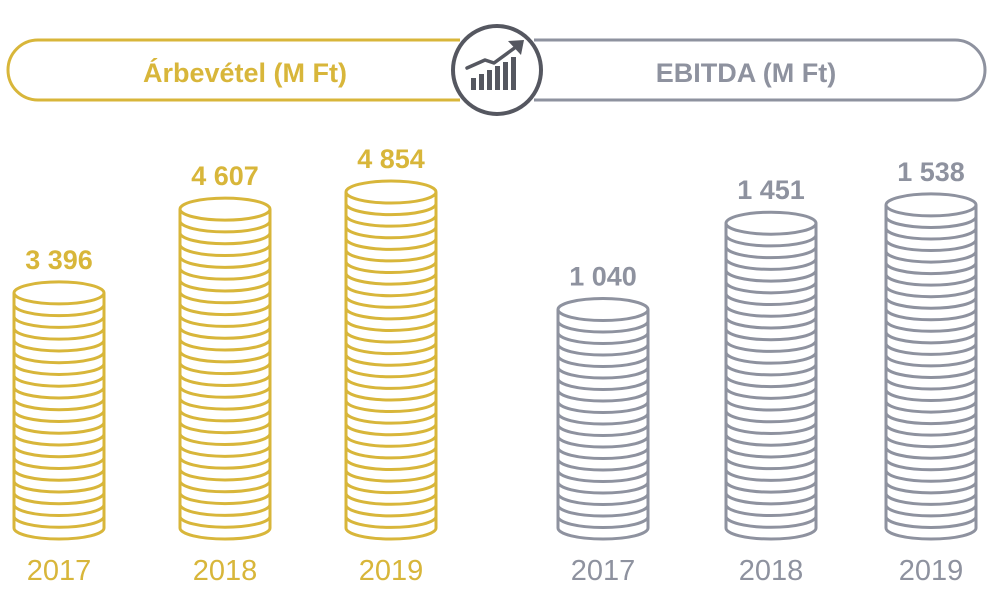 The height and width of the screenshot is (592, 993). I want to click on value-label: 1 451, so click(771, 190).